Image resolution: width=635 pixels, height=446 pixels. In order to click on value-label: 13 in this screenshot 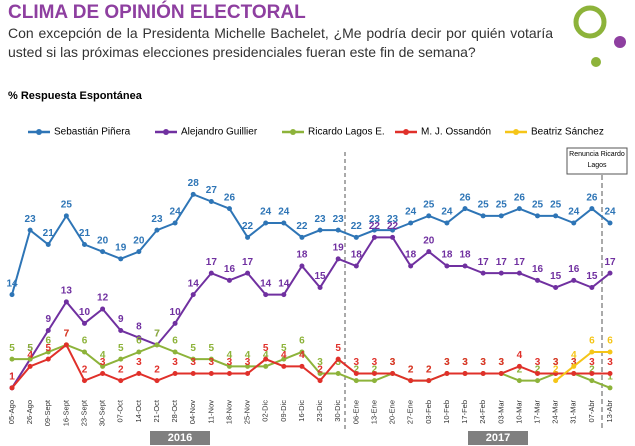, I will do `click(67, 290)`.